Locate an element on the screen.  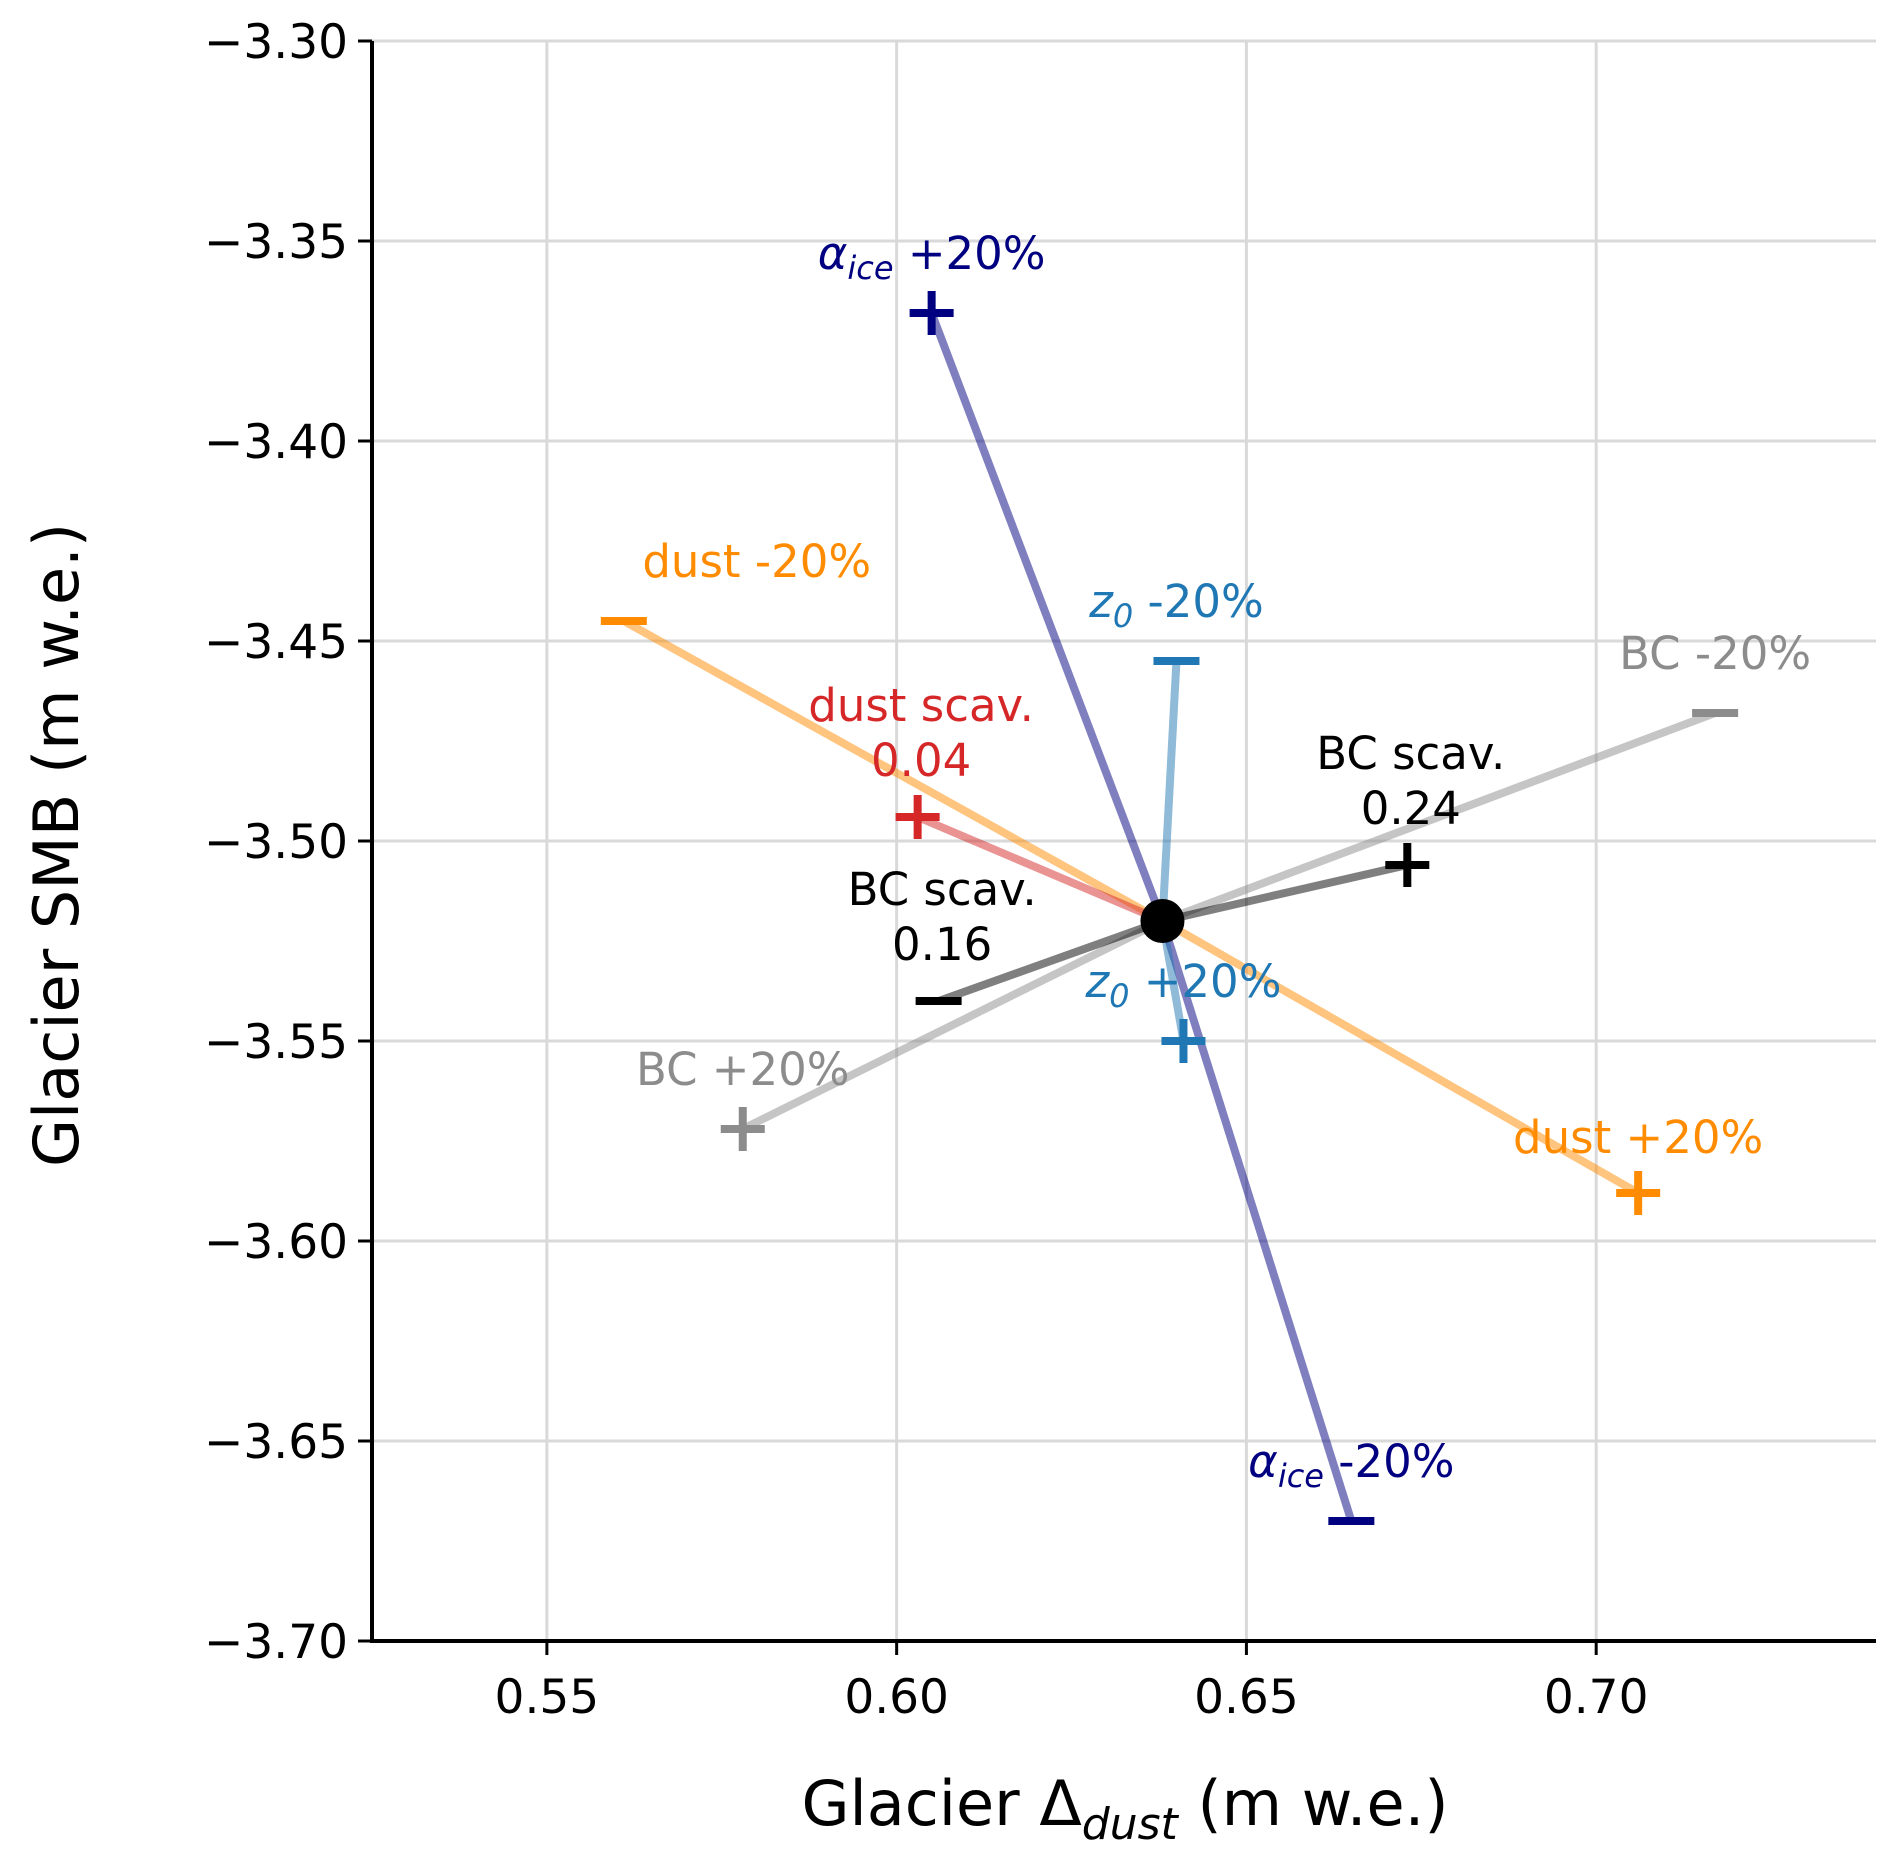
y-tick-label: −3.70 is located at coordinates (276, 1642).